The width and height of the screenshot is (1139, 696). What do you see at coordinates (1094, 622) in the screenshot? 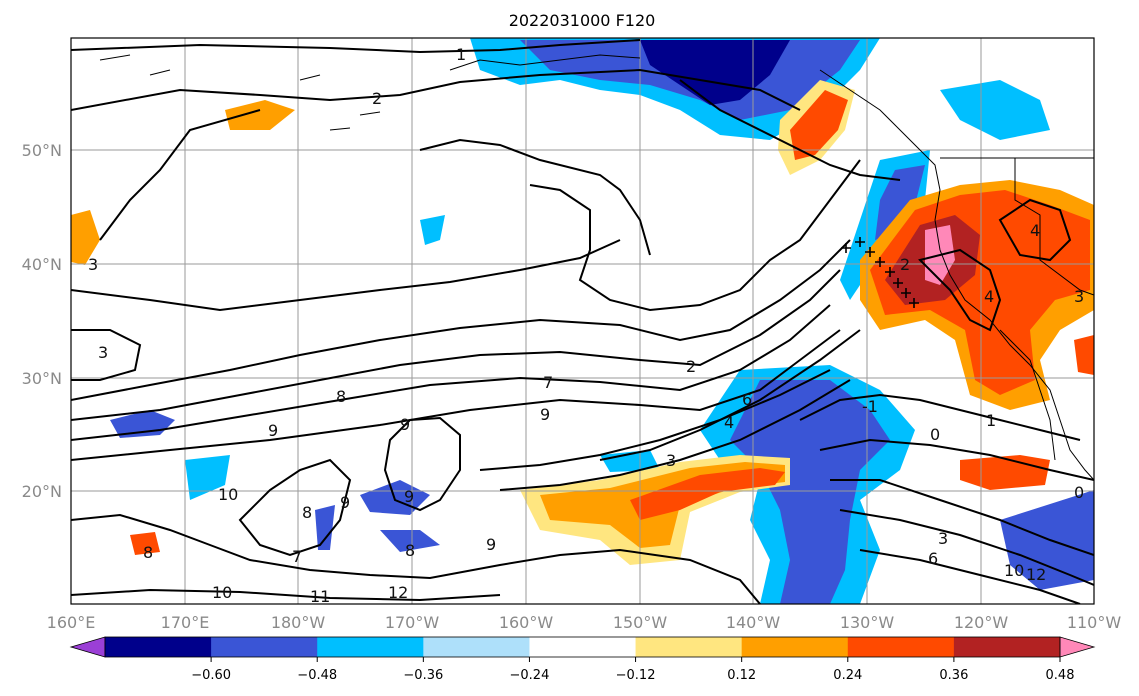
I see `lon-label-110w: 110°W` at bounding box center [1094, 622].